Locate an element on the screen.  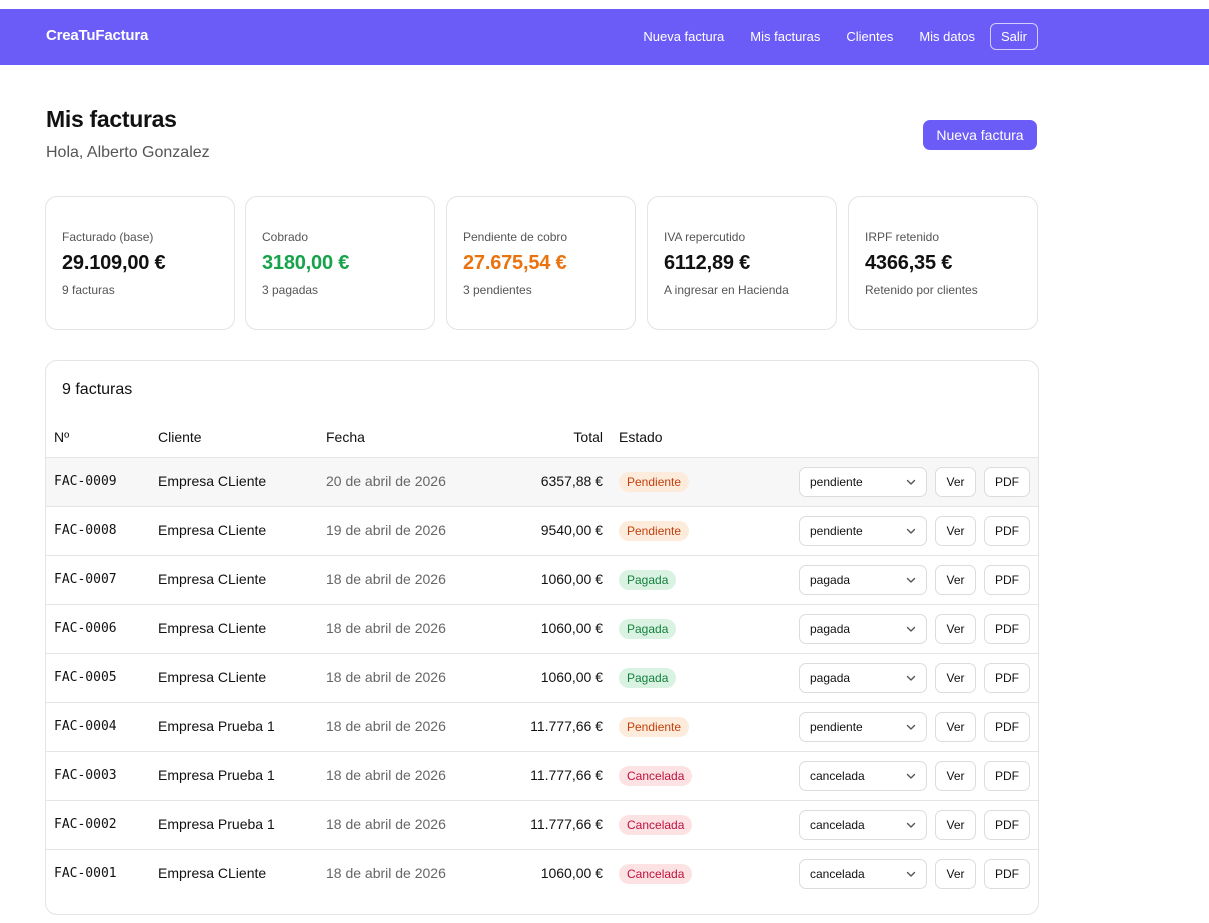
invoice-number: FAC-0008 is located at coordinates (85, 530).